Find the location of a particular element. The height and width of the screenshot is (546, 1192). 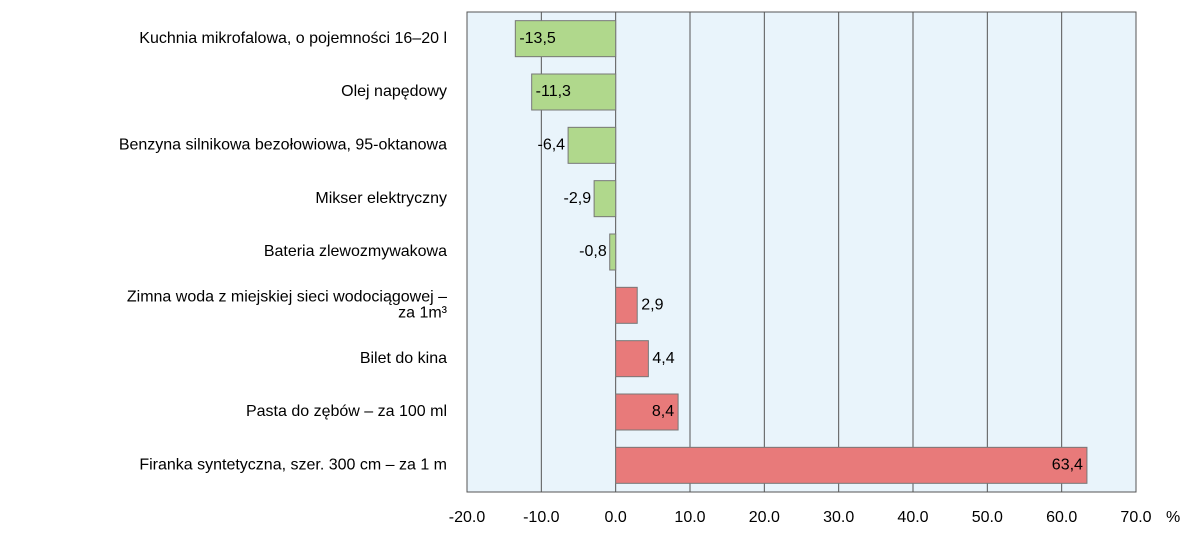

x-tick-label: -20.0 is located at coordinates (467, 517).